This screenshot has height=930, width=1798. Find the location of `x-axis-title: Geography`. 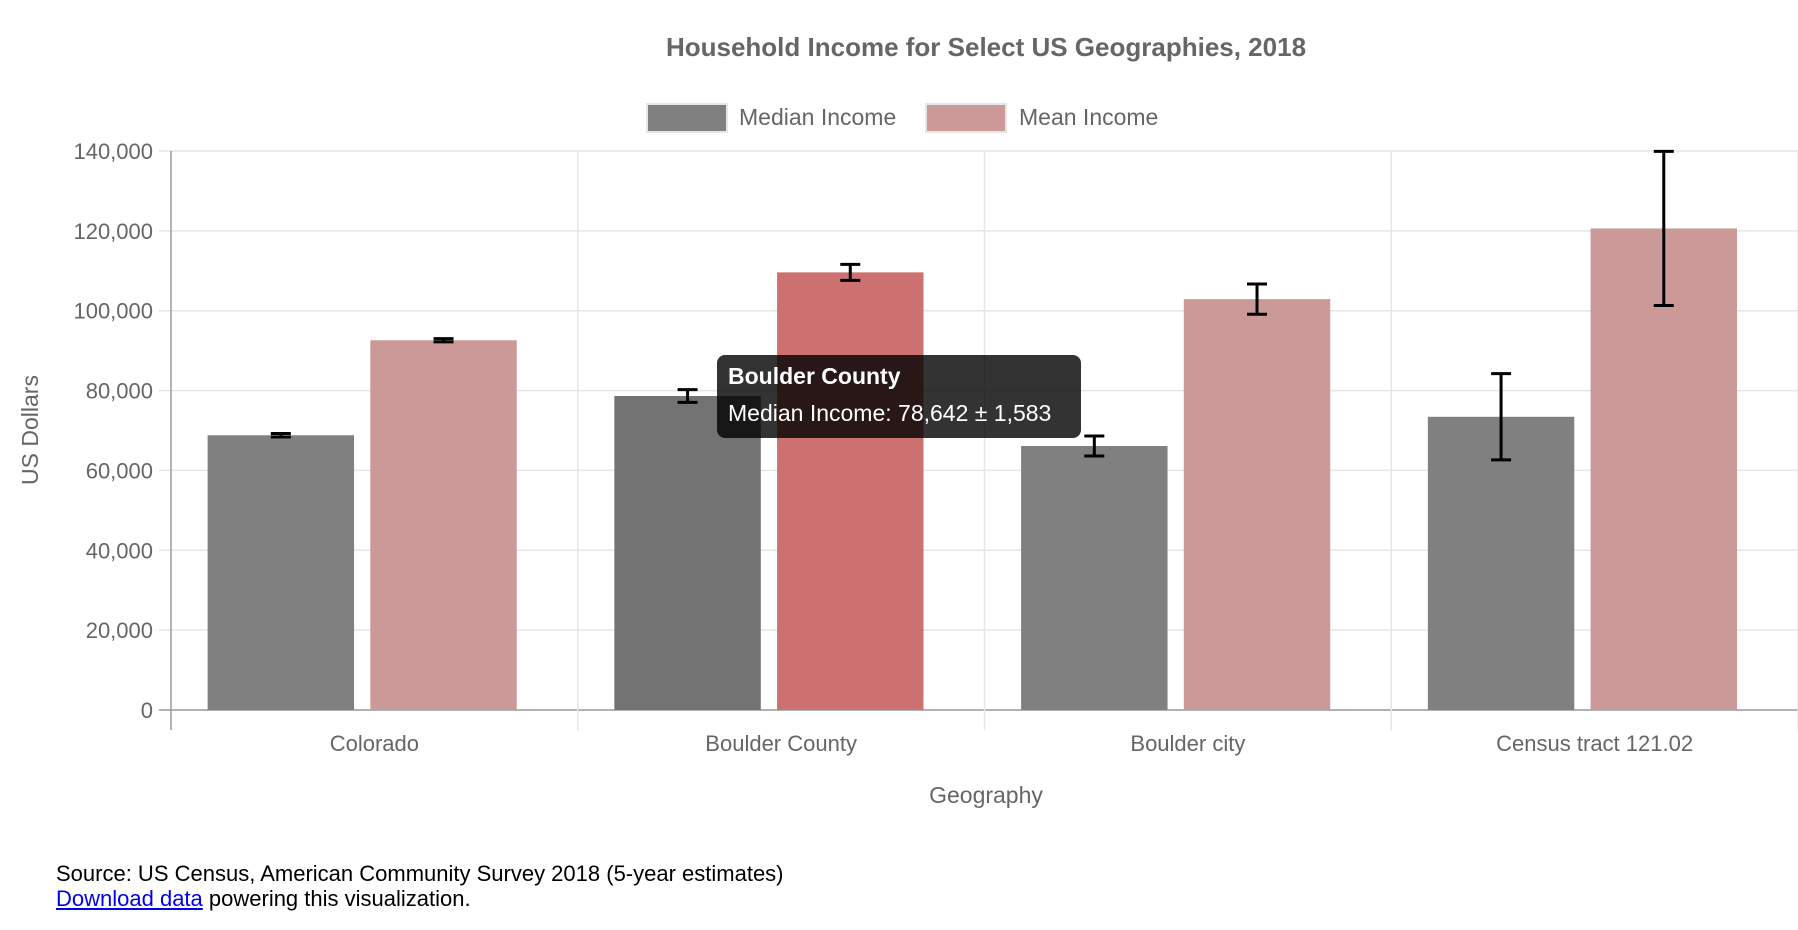

x-axis-title: Geography is located at coordinates (986, 795).